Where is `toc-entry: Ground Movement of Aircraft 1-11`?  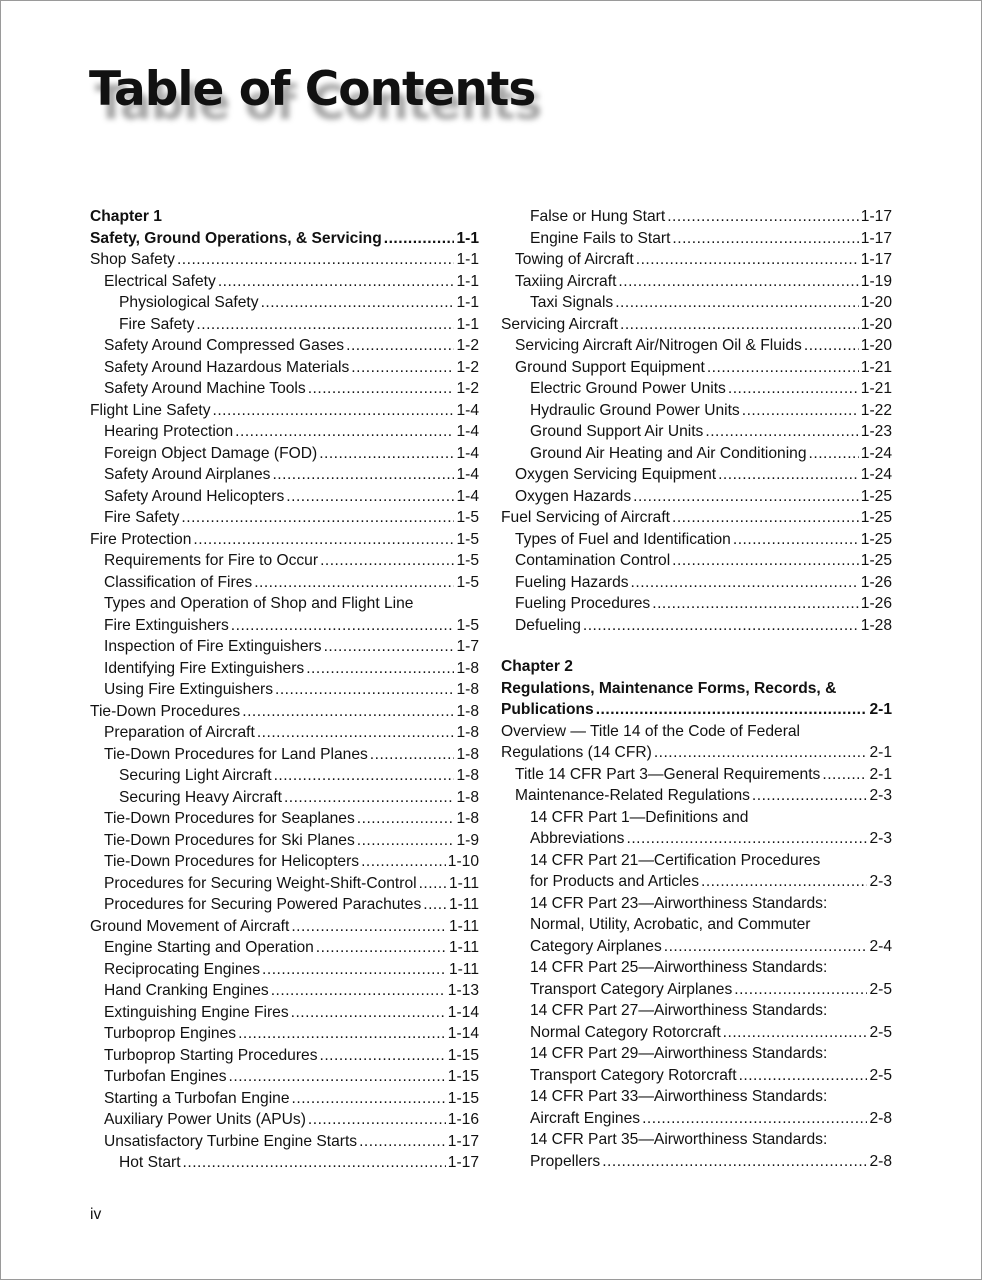 toc-entry: Ground Movement of Aircraft 1-11 is located at coordinates (284, 927).